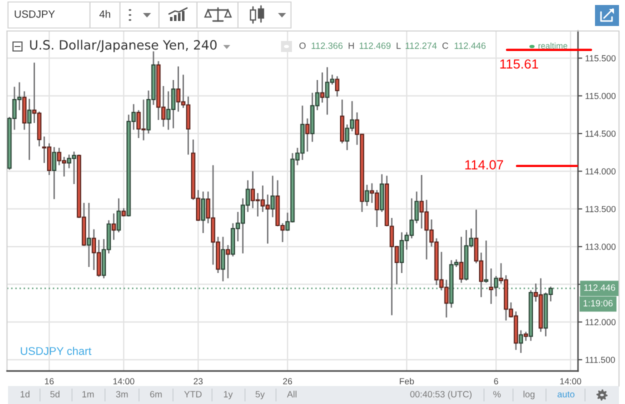 The height and width of the screenshot is (404, 625). What do you see at coordinates (529, 395) in the screenshot?
I see `text: log` at bounding box center [529, 395].